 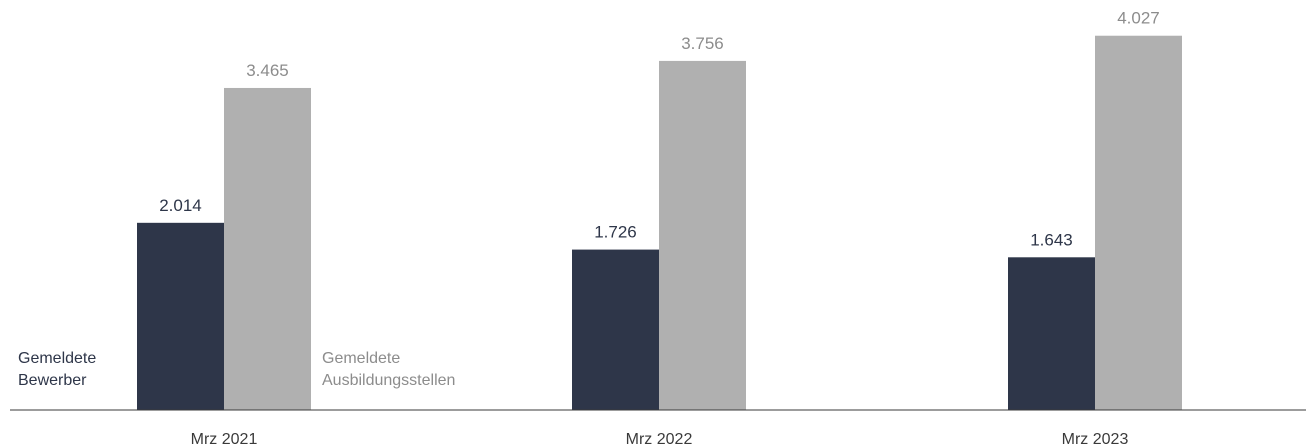 I want to click on value-label-ausbildungsstellen-3: 4.027, so click(x=1138, y=18).